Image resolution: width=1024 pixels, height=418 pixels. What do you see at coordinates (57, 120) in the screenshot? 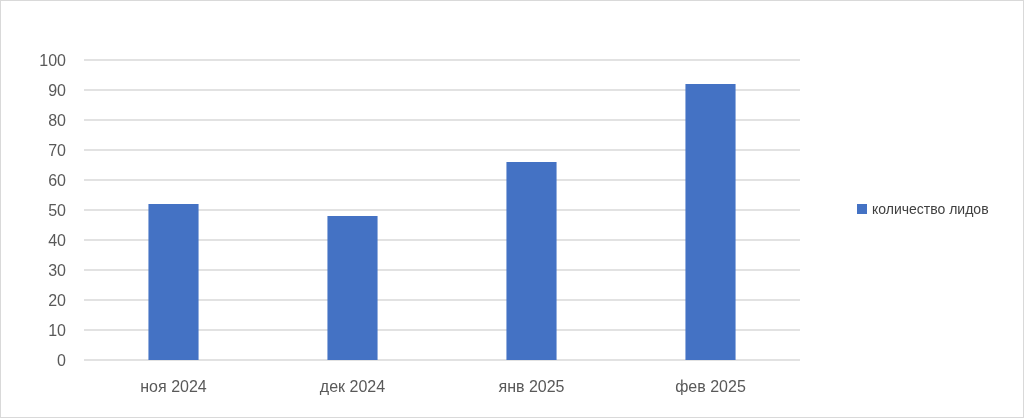
I see `y-tick-label: 80` at bounding box center [57, 120].